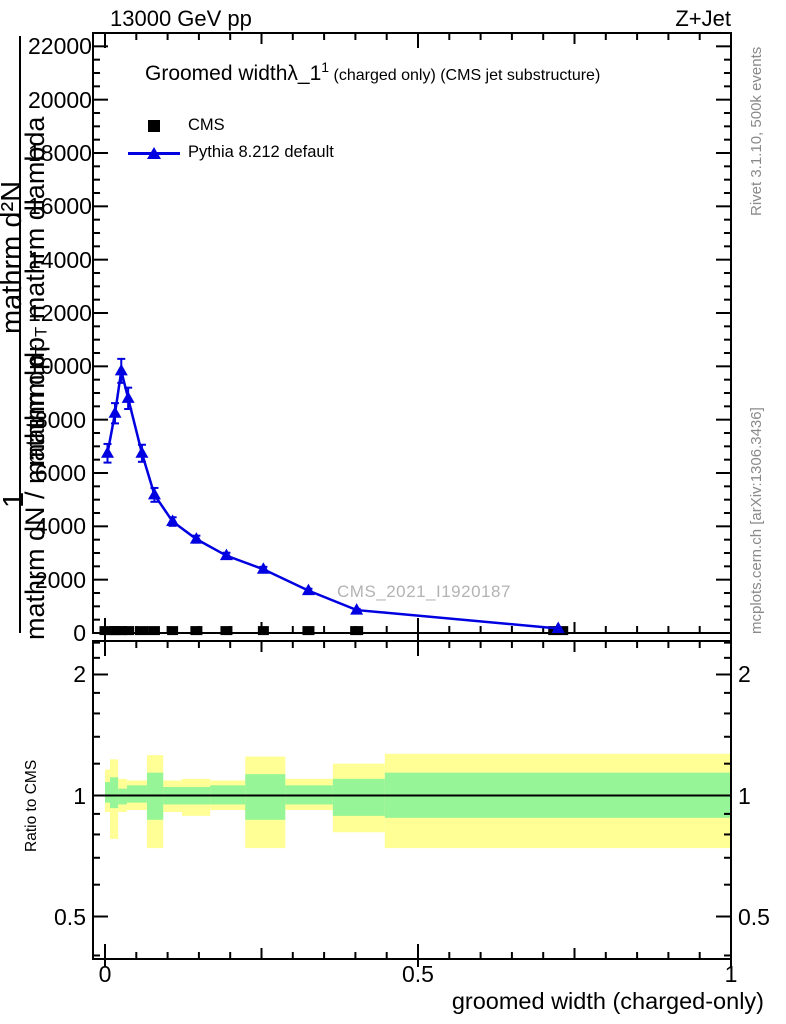 The image size is (786, 1024). I want to click on main-ytick-label-8000: 8000, so click(60, 419).